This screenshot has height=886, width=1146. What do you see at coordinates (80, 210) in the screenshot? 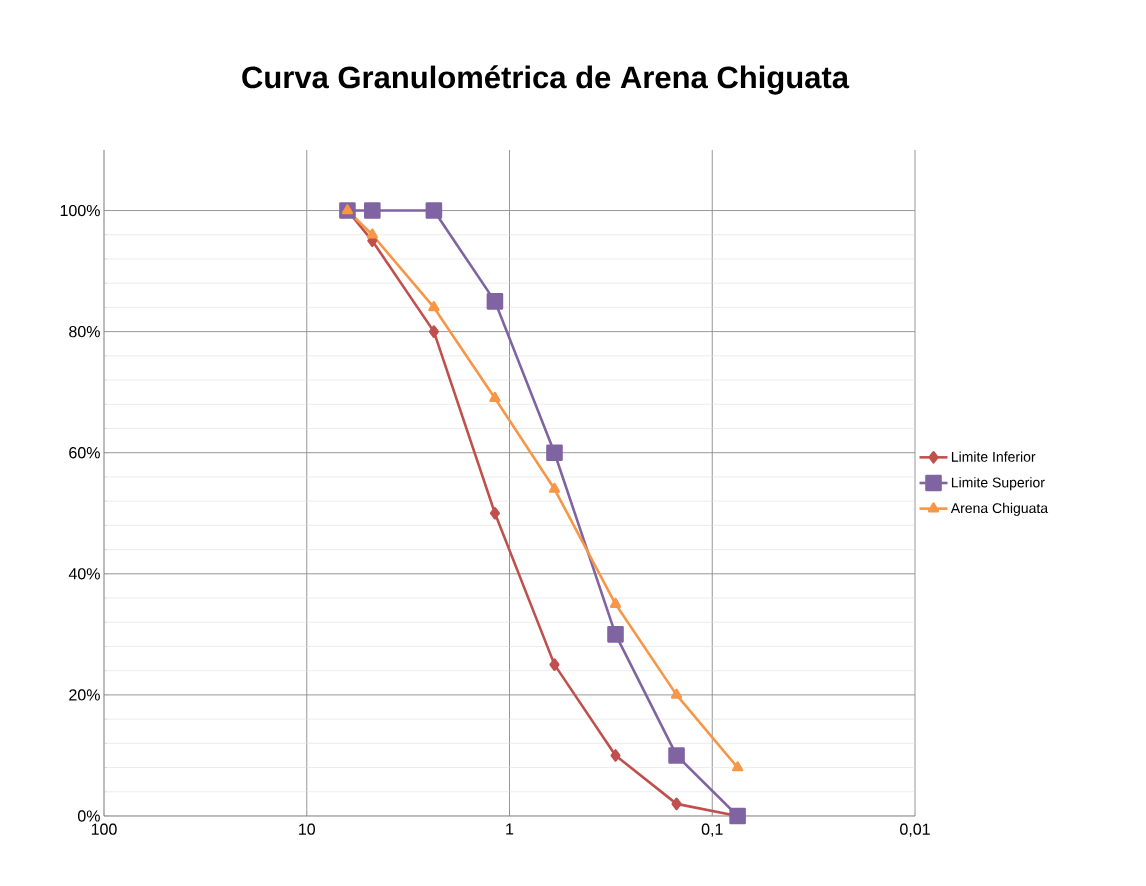
I see `y-tick-label: 100%` at bounding box center [80, 210].